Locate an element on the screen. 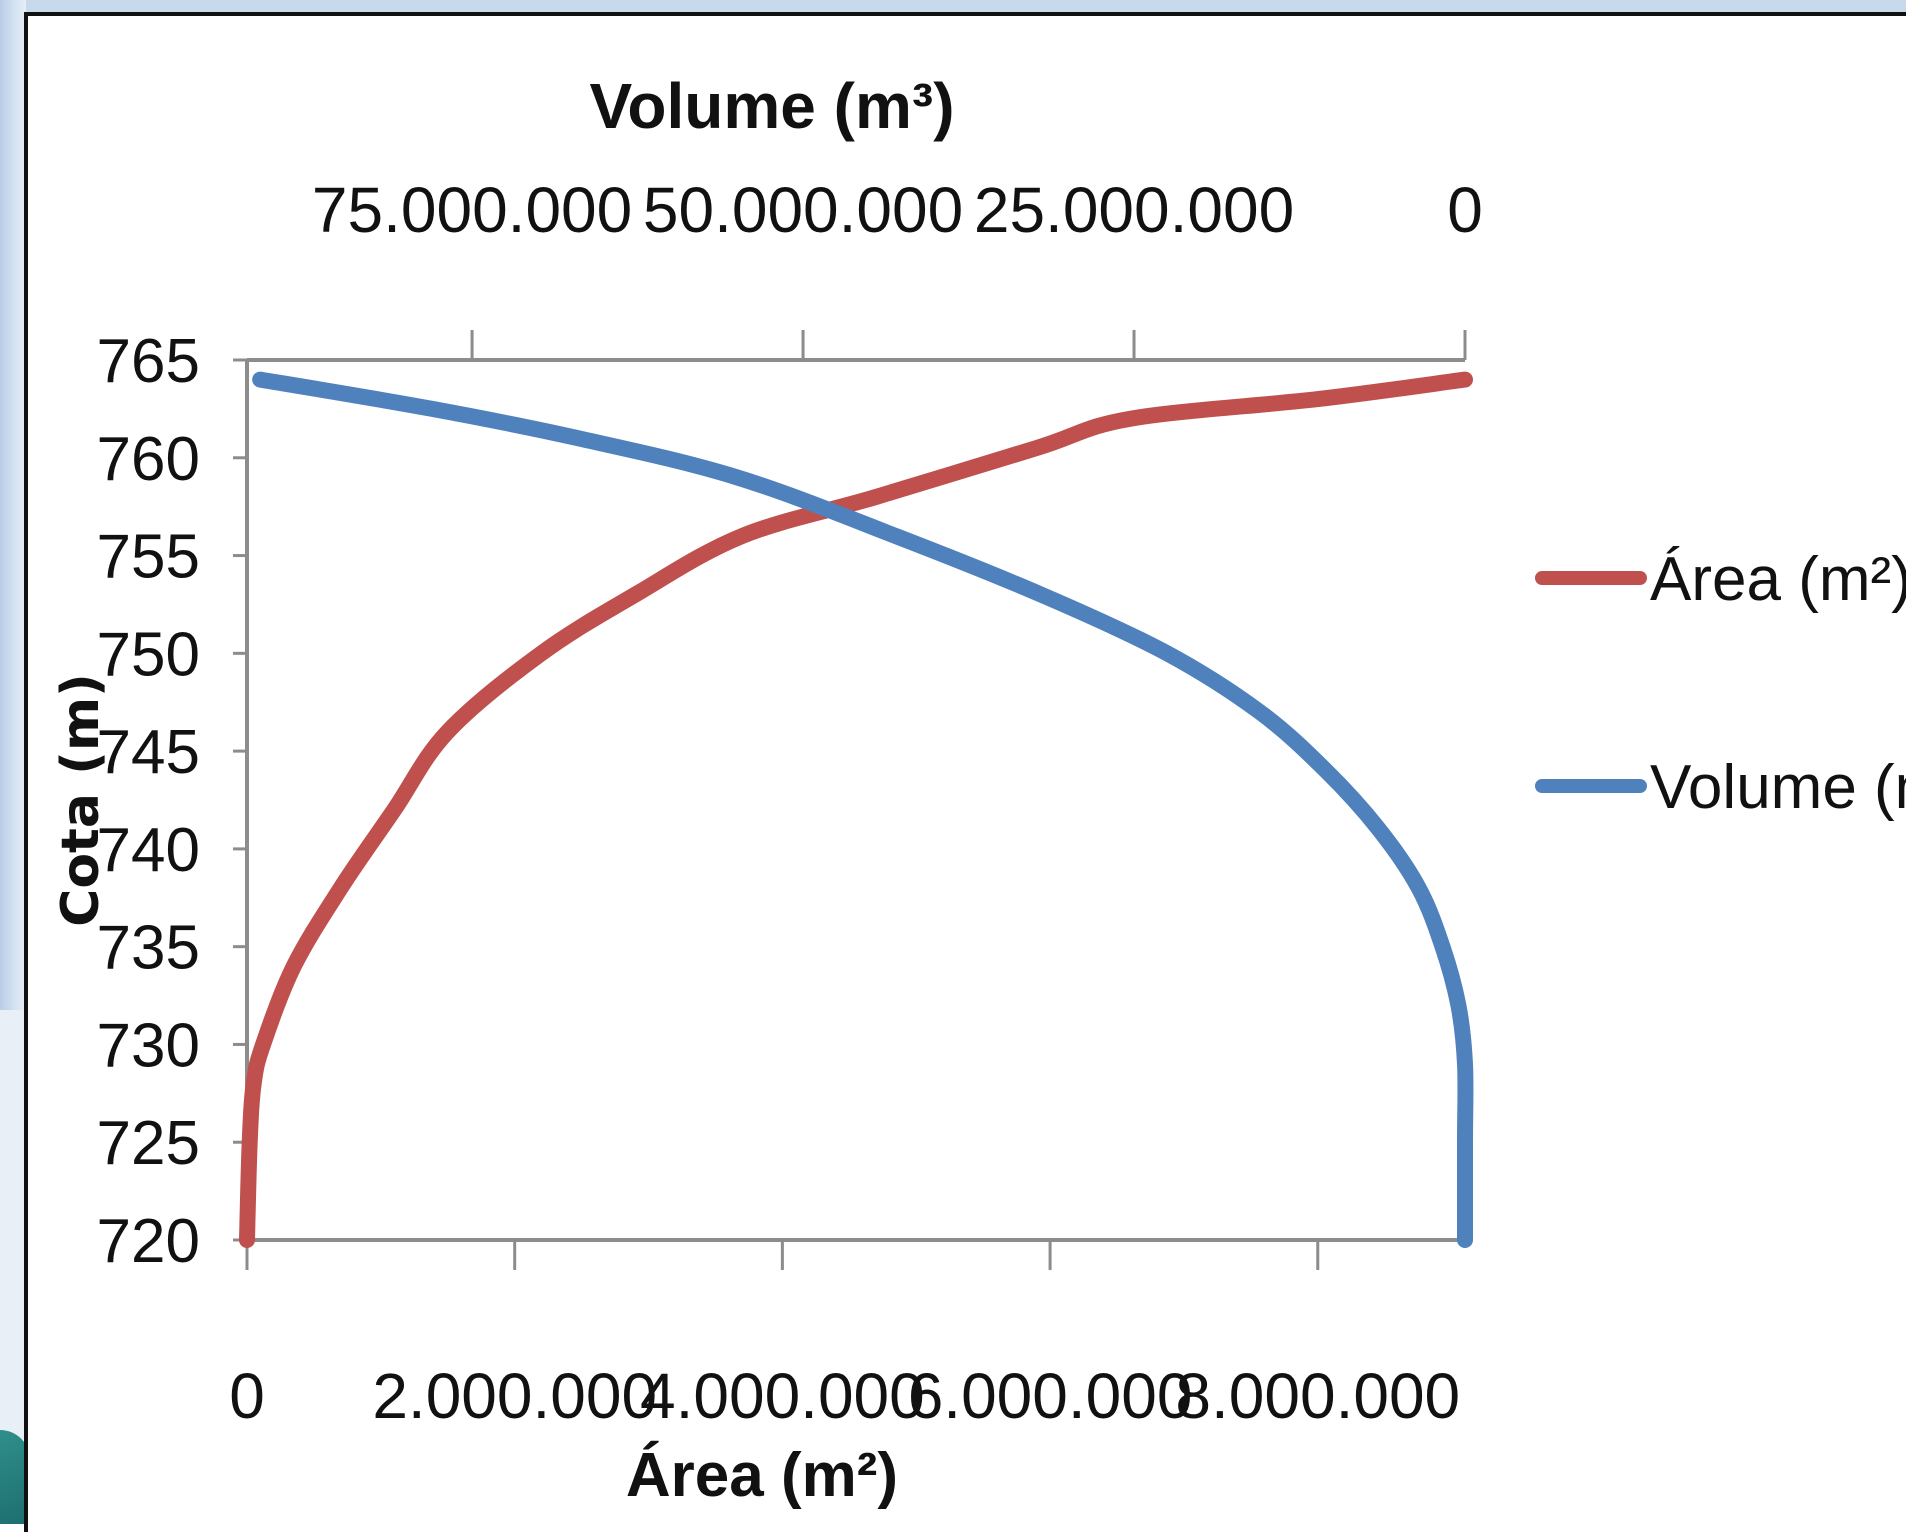 The image size is (1906, 1532). background-strip-top is located at coordinates (953, 7).